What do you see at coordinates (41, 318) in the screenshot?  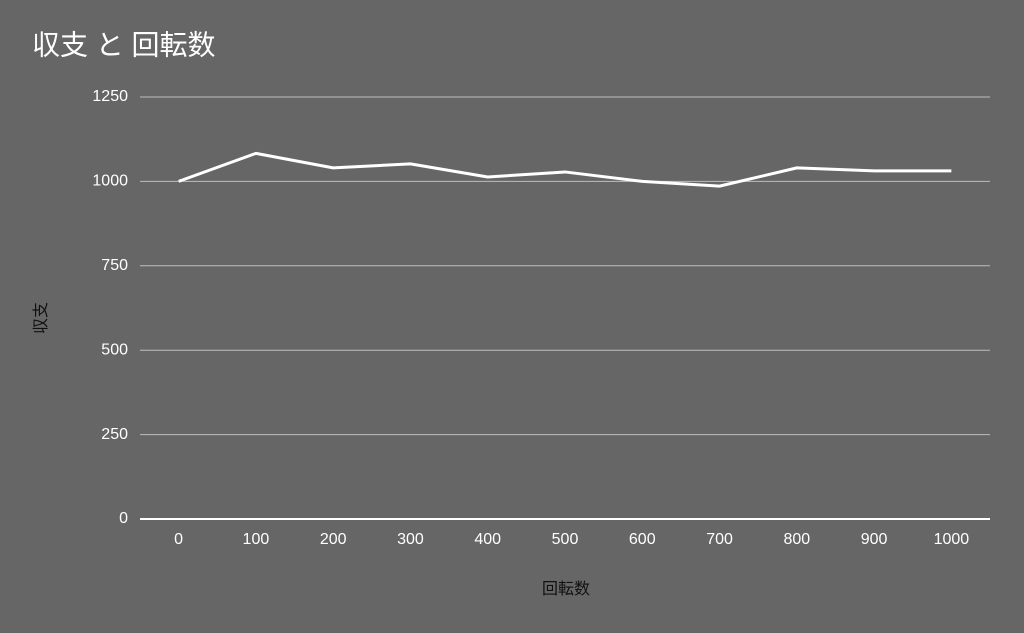 I see `y-axis-title: 収支` at bounding box center [41, 318].